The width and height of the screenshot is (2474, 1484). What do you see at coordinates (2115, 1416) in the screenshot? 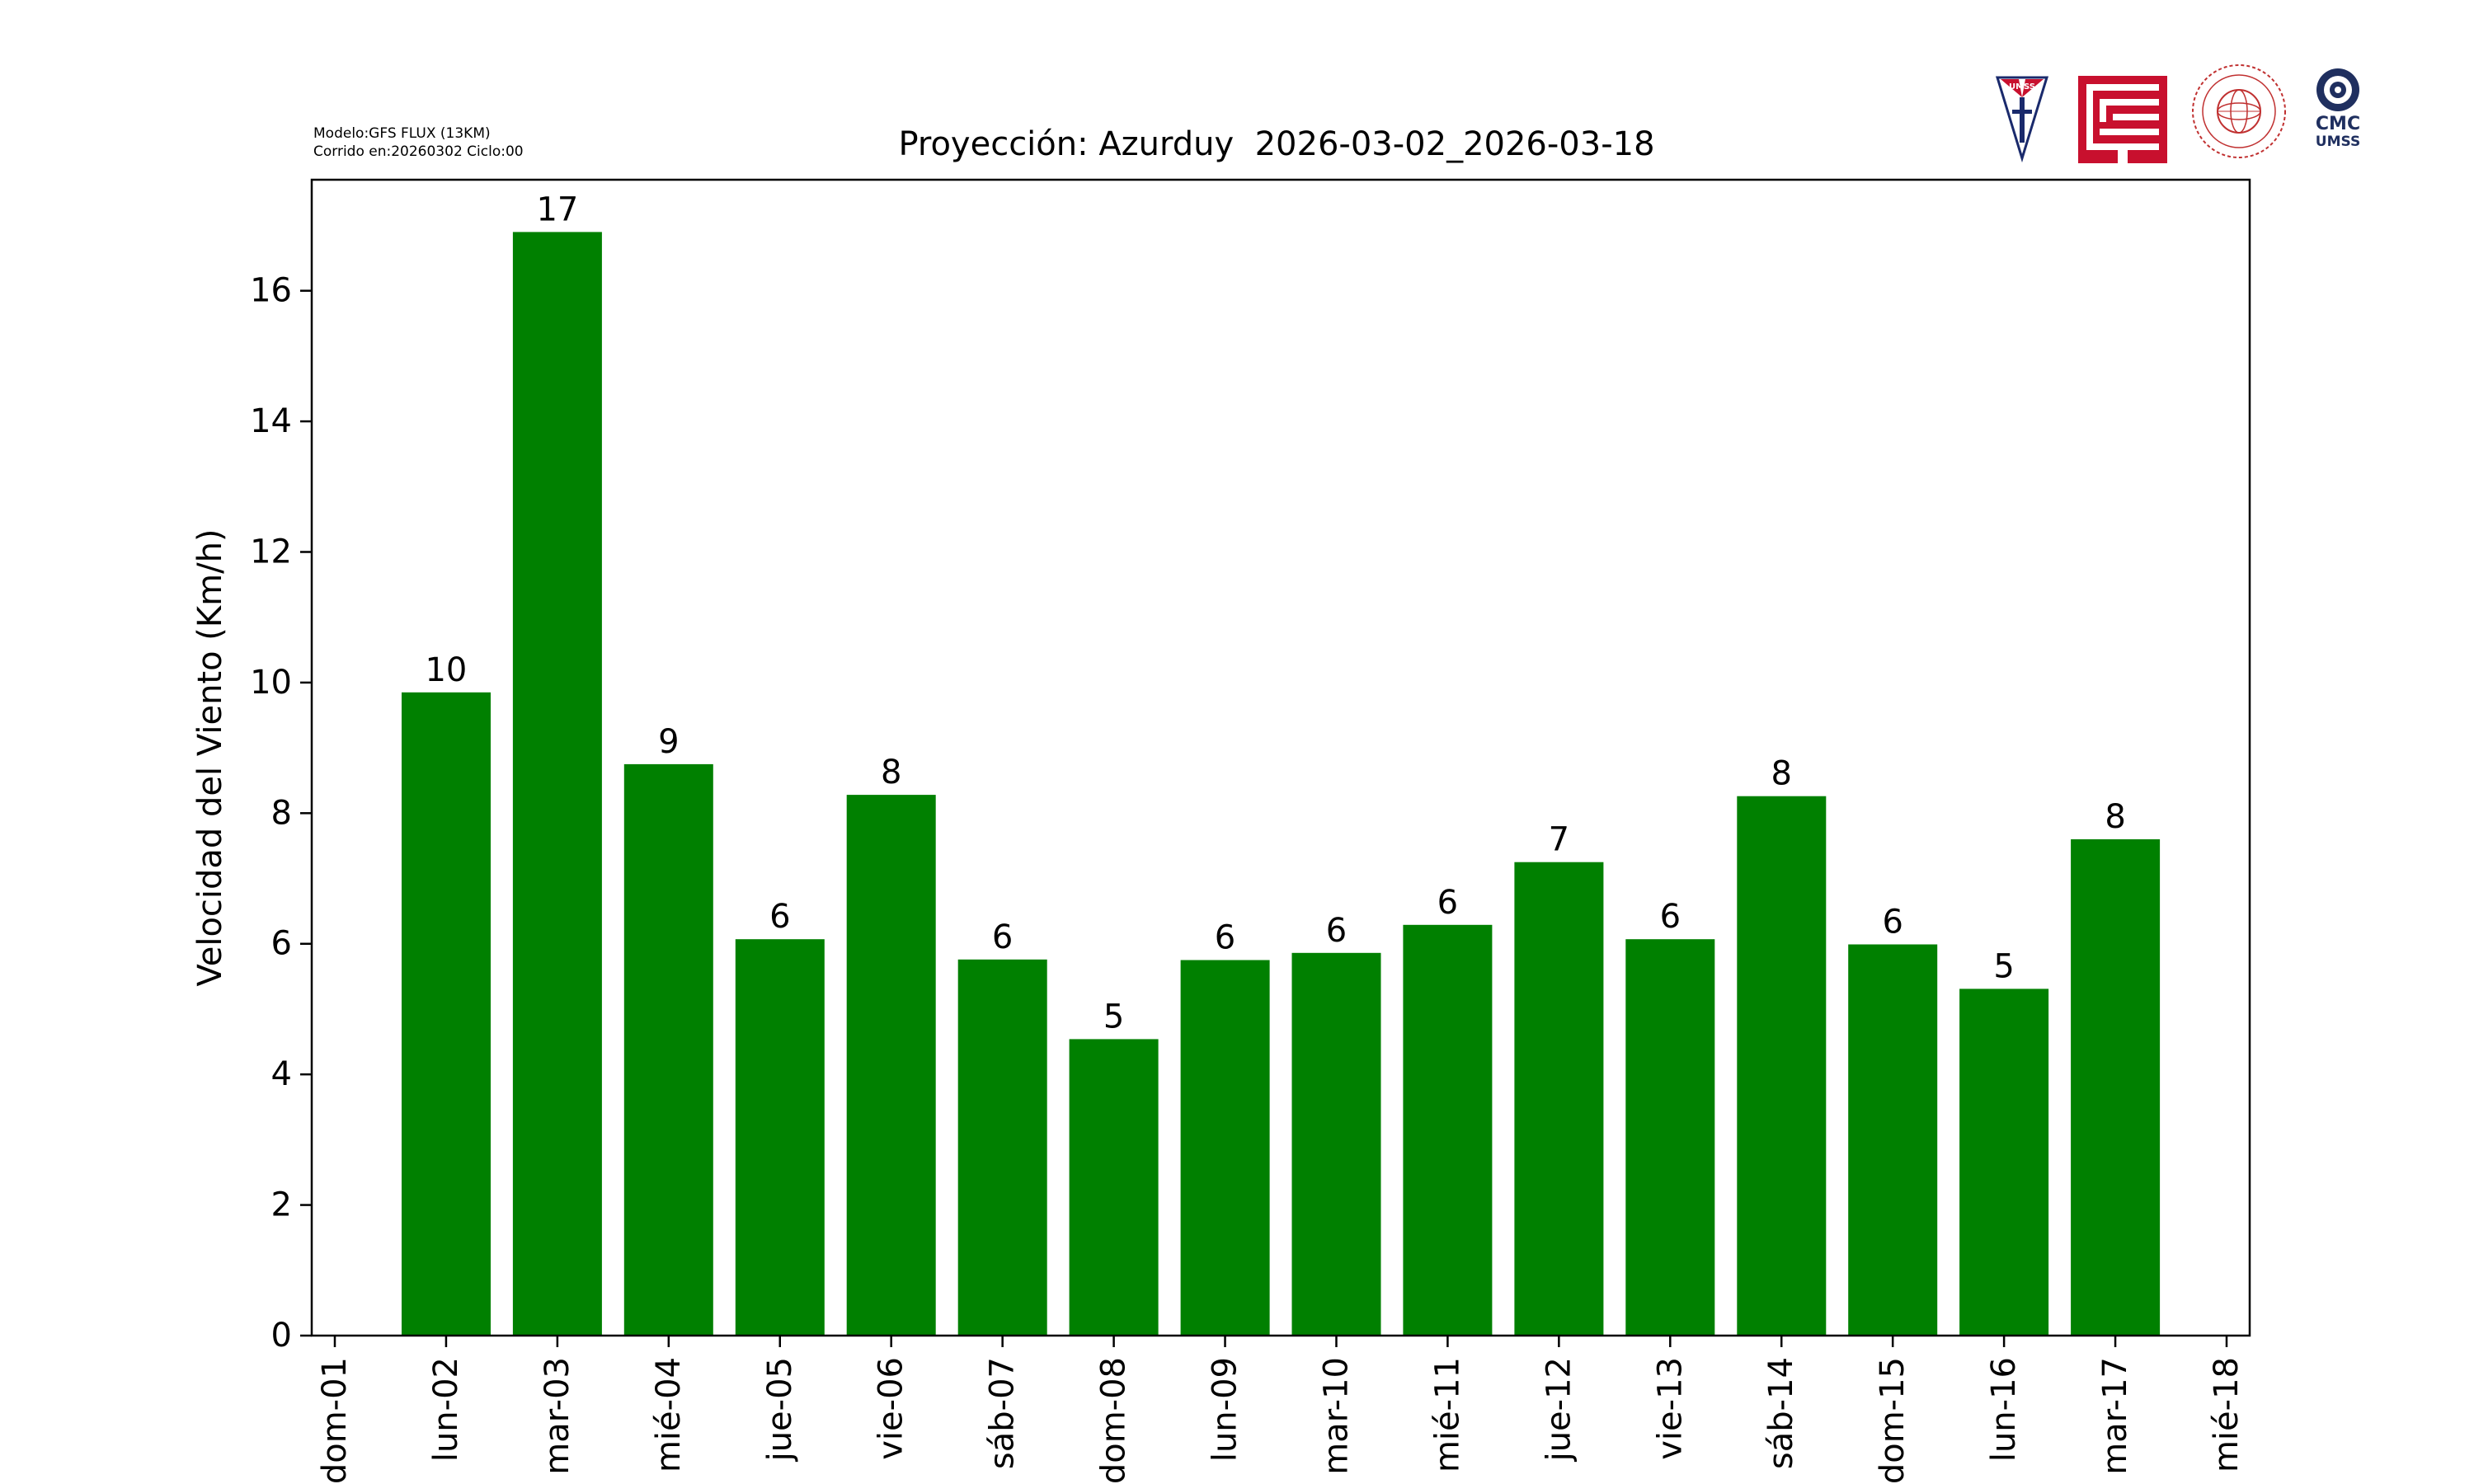
I see `x-tick-label: mar-17` at bounding box center [2115, 1416].